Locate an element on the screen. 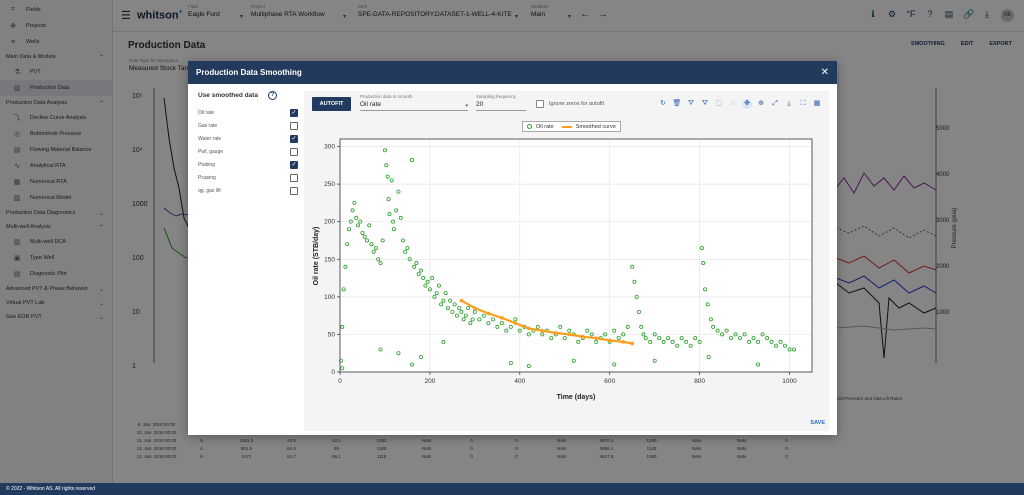 The image size is (1024, 495). sidebar-item-numerical-rta: ▦ Numerical RTA is located at coordinates (56, 182).